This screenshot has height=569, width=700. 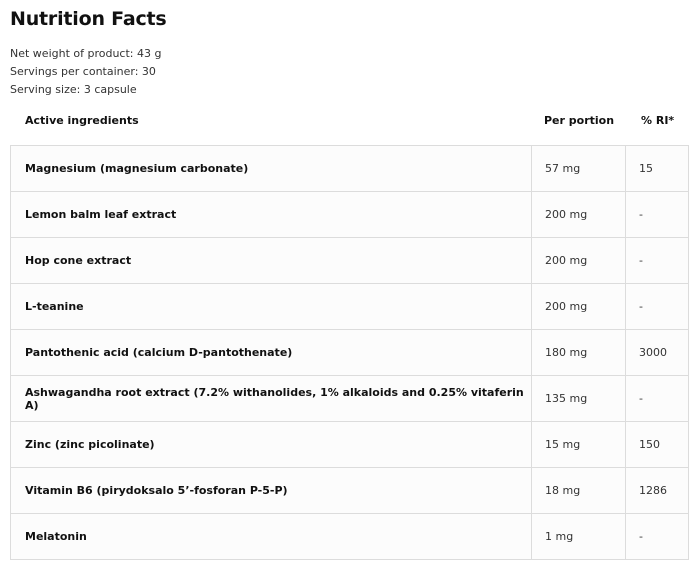 What do you see at coordinates (73, 89) in the screenshot?
I see `serving-size: Serving size: 3 capsule` at bounding box center [73, 89].